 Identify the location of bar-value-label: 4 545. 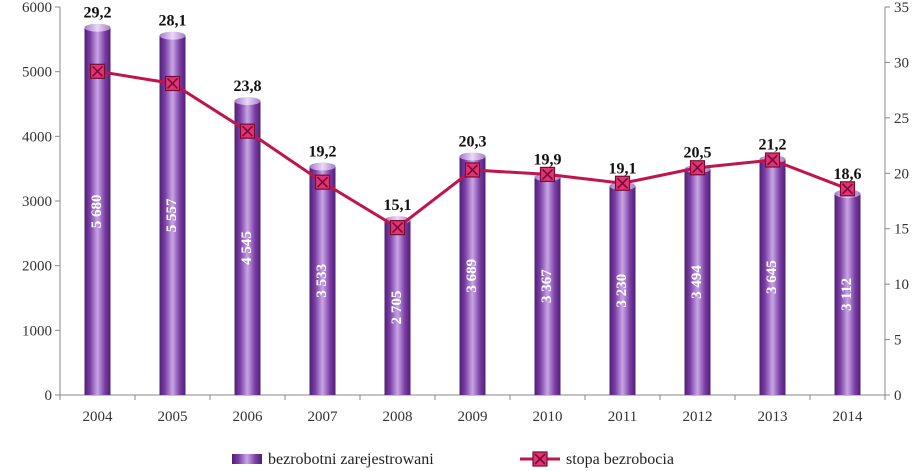
(247, 248).